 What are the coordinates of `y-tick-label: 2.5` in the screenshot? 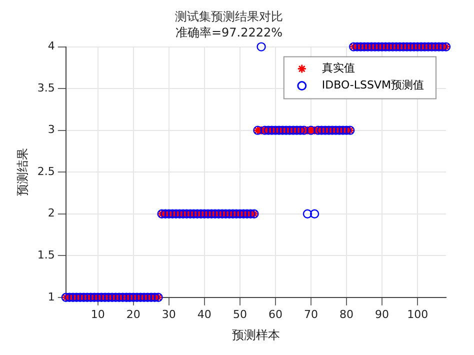 It's located at (46, 171).